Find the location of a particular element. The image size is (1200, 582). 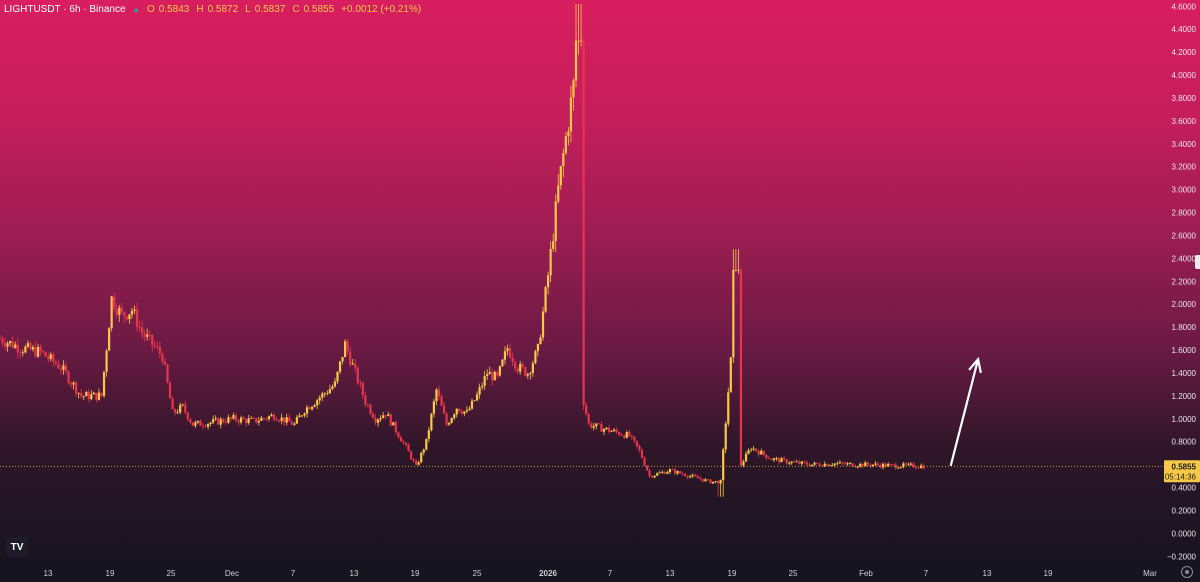

price-tick-label: 3.6000 is located at coordinates (1184, 121).